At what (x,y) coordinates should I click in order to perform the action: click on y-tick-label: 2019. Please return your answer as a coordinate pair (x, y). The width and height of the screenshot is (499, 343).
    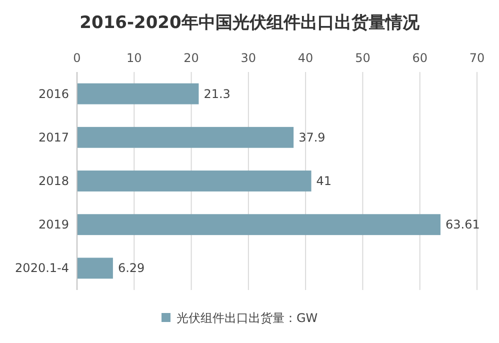
    Looking at the image, I should click on (53, 225).